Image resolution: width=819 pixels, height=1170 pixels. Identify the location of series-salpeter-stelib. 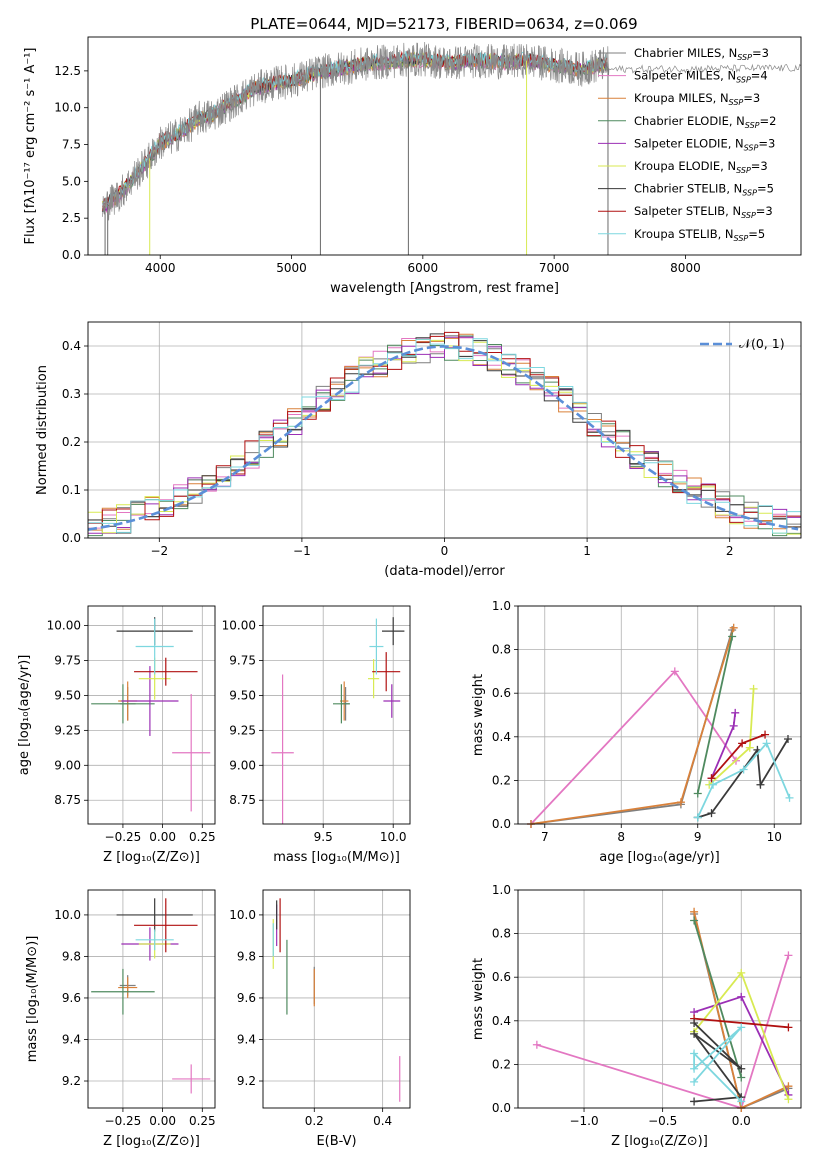
(741, 1023).